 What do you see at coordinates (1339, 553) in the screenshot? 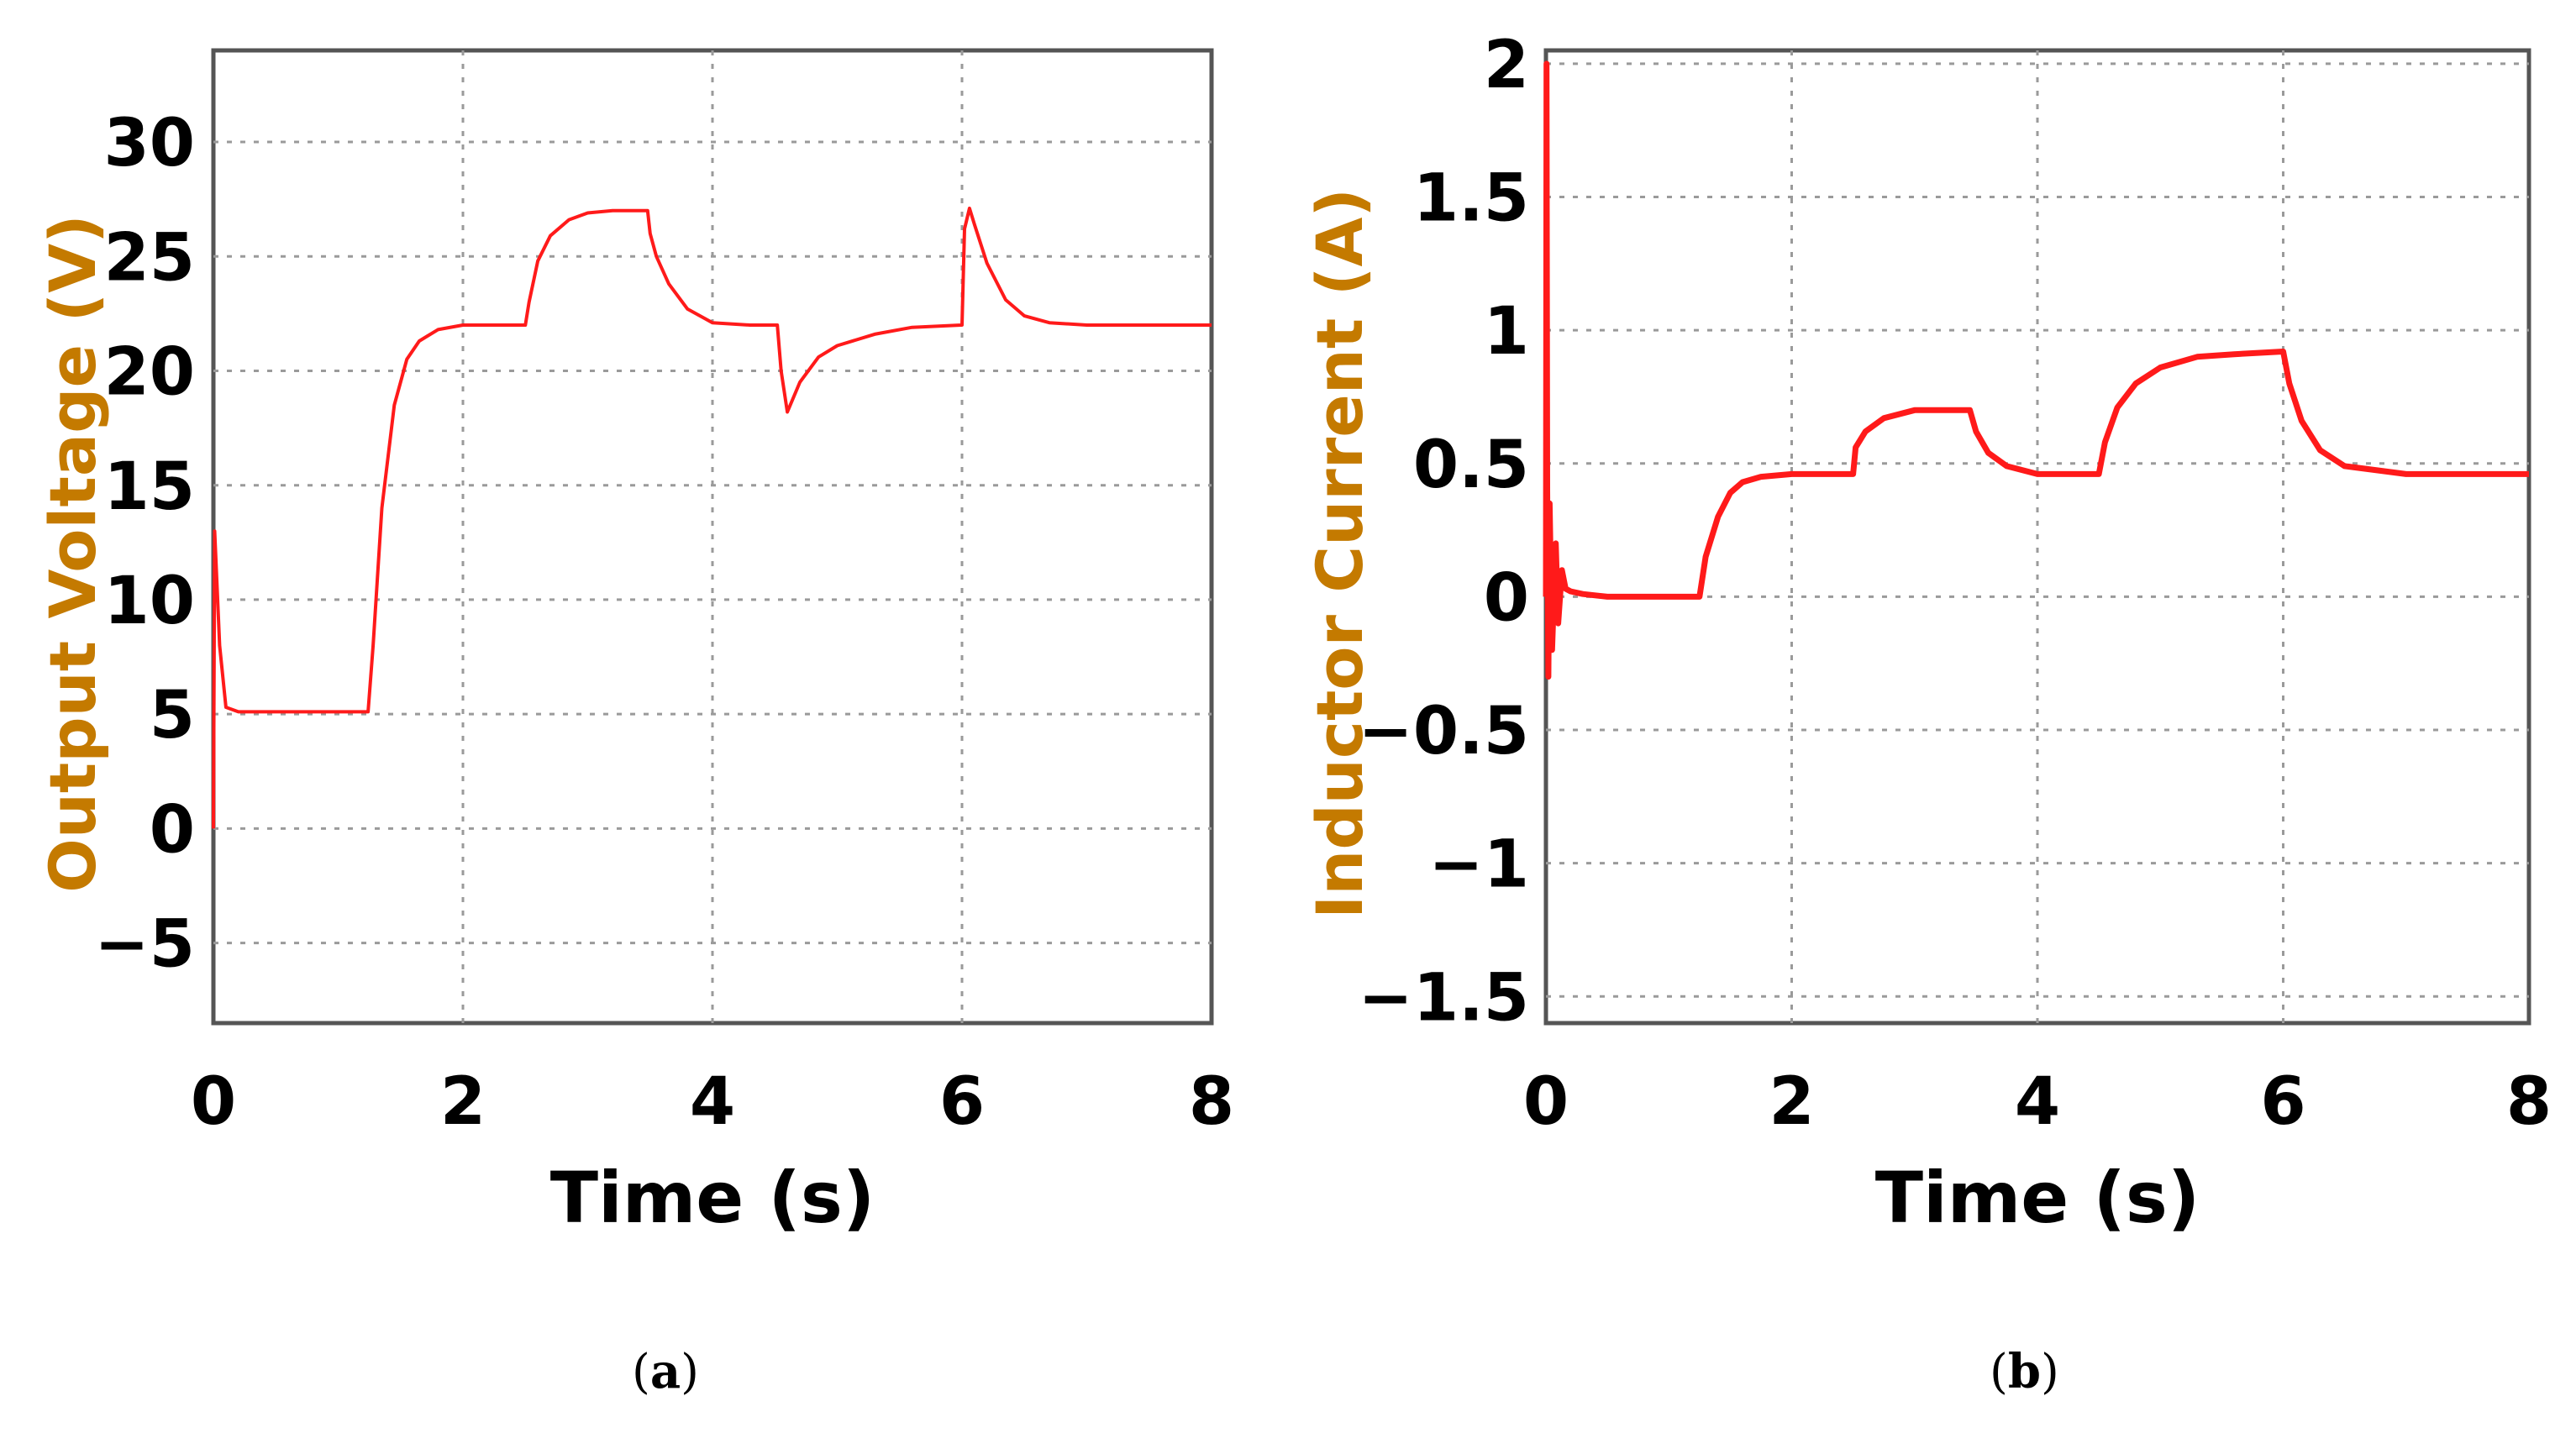
I see `y-axis-label: Inductor Current (A)` at bounding box center [1339, 553].